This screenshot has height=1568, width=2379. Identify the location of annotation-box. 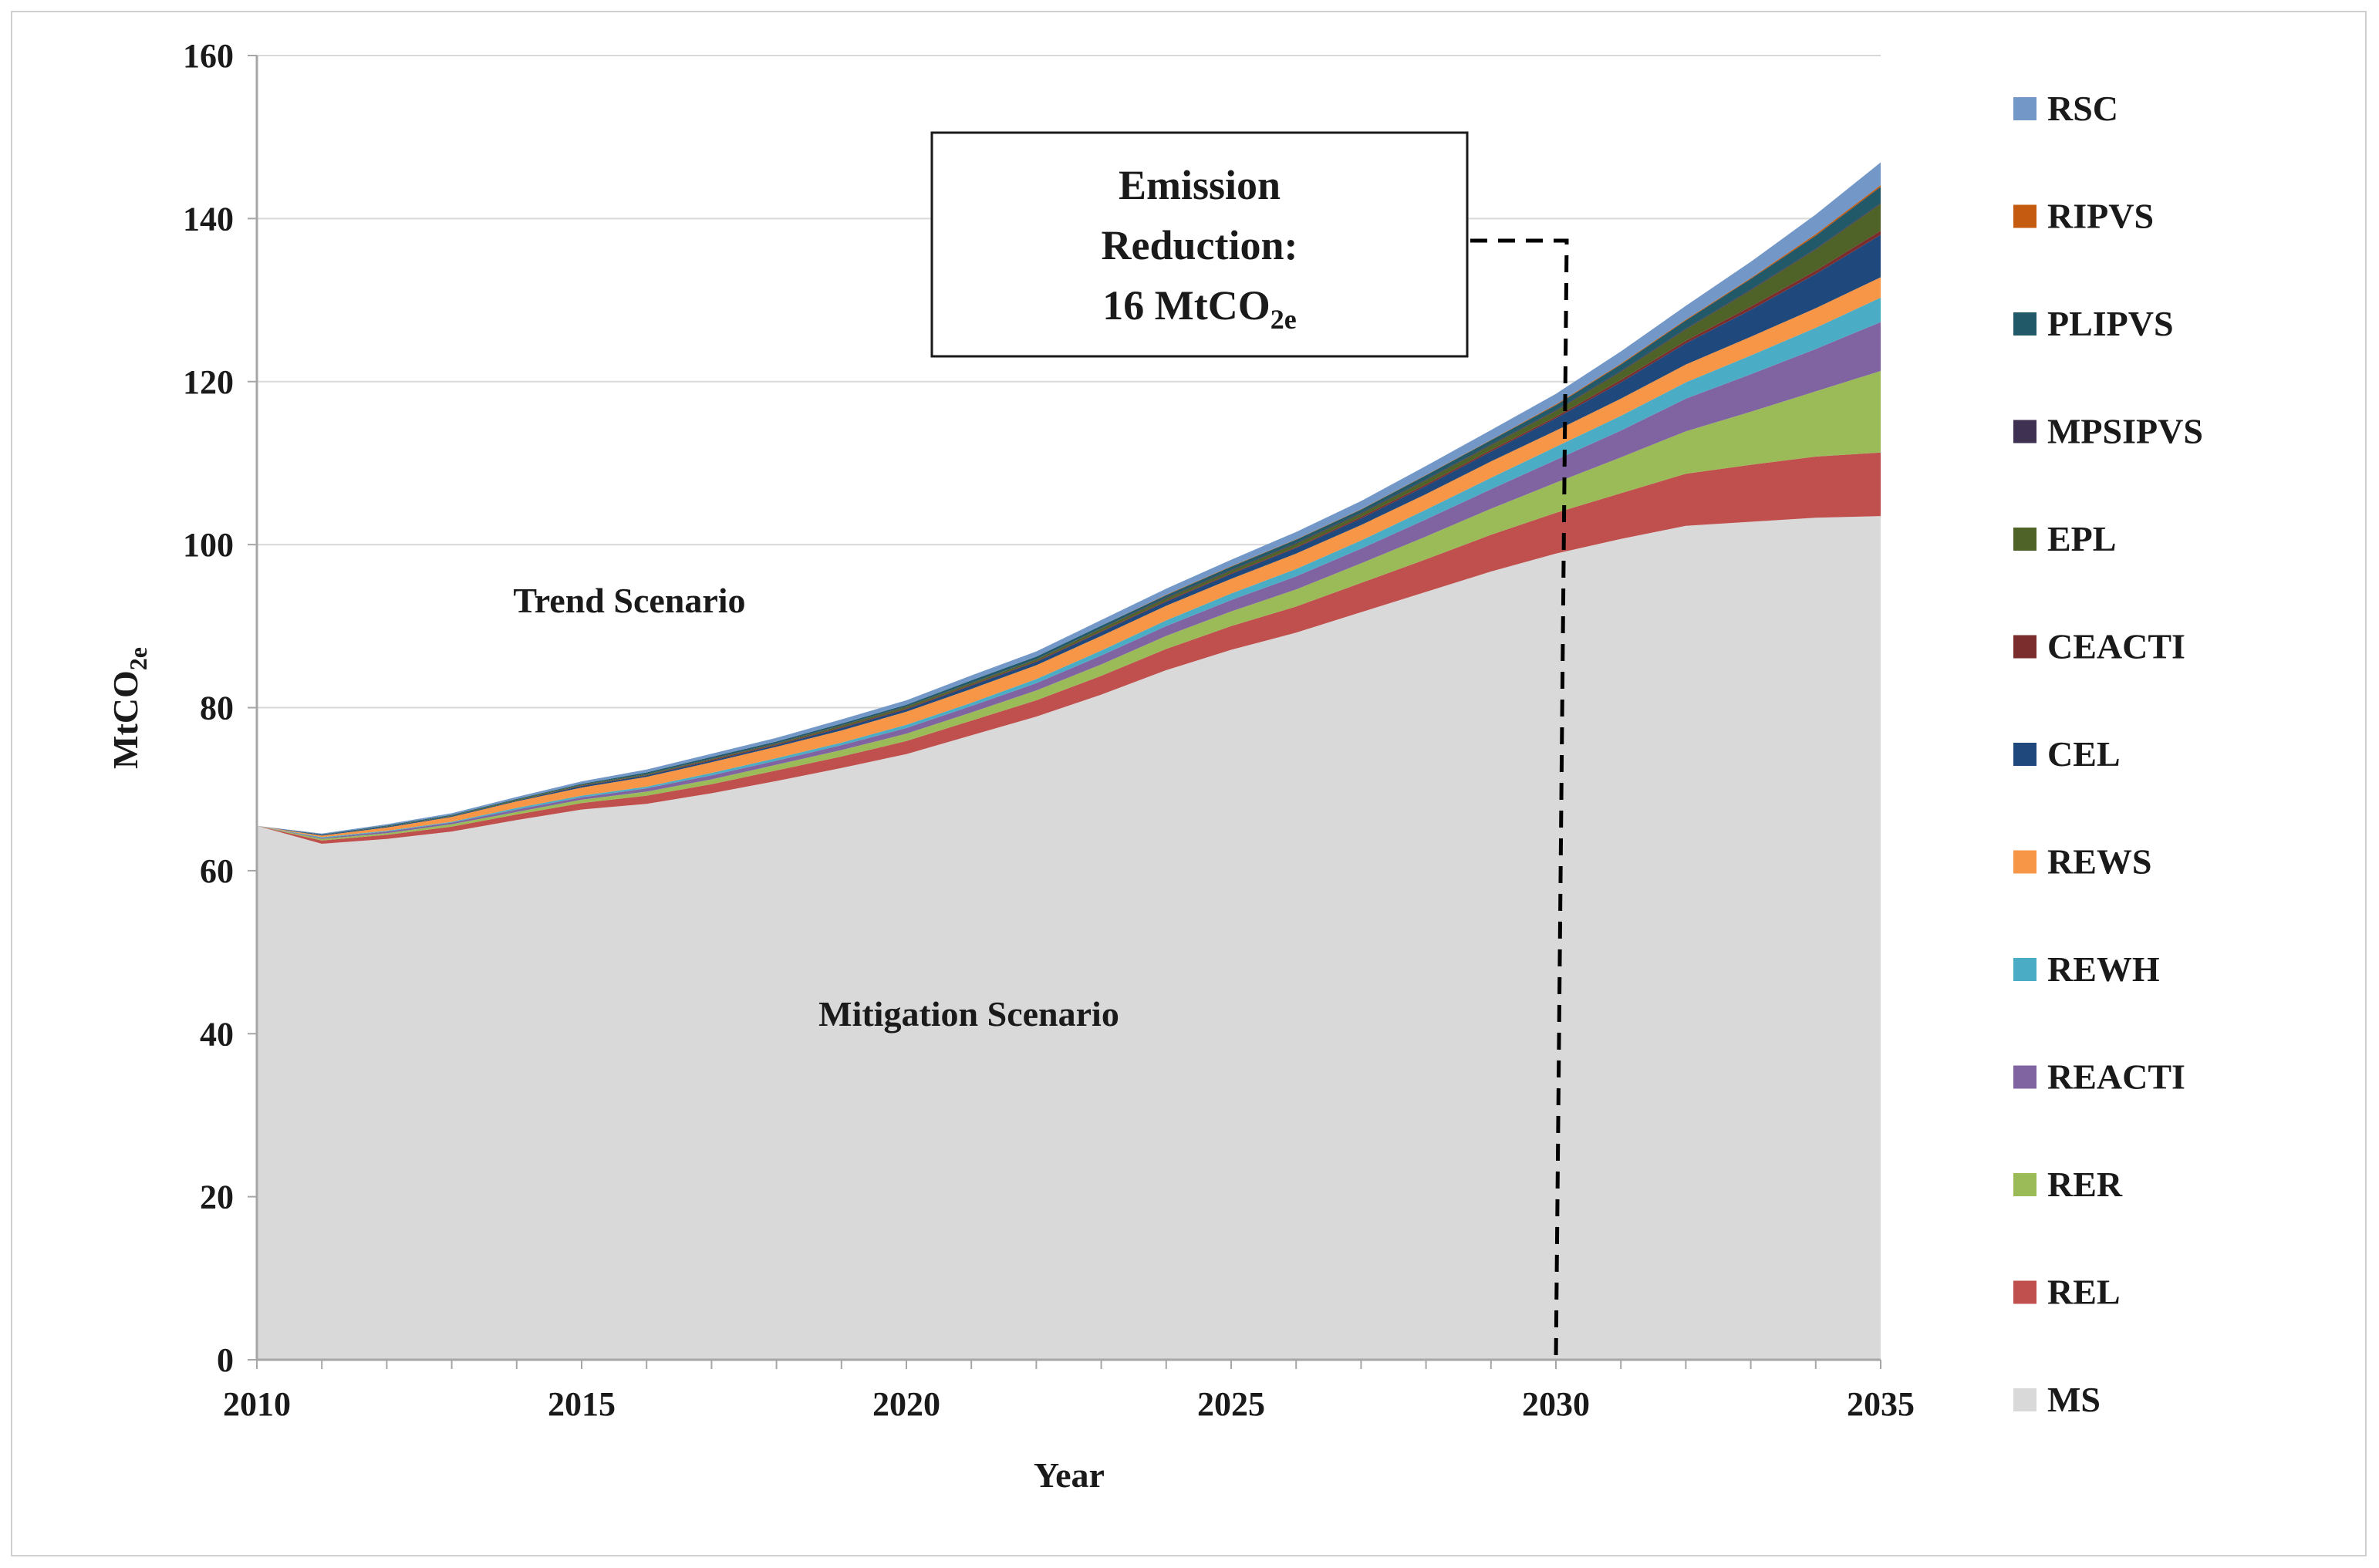
(1199, 245).